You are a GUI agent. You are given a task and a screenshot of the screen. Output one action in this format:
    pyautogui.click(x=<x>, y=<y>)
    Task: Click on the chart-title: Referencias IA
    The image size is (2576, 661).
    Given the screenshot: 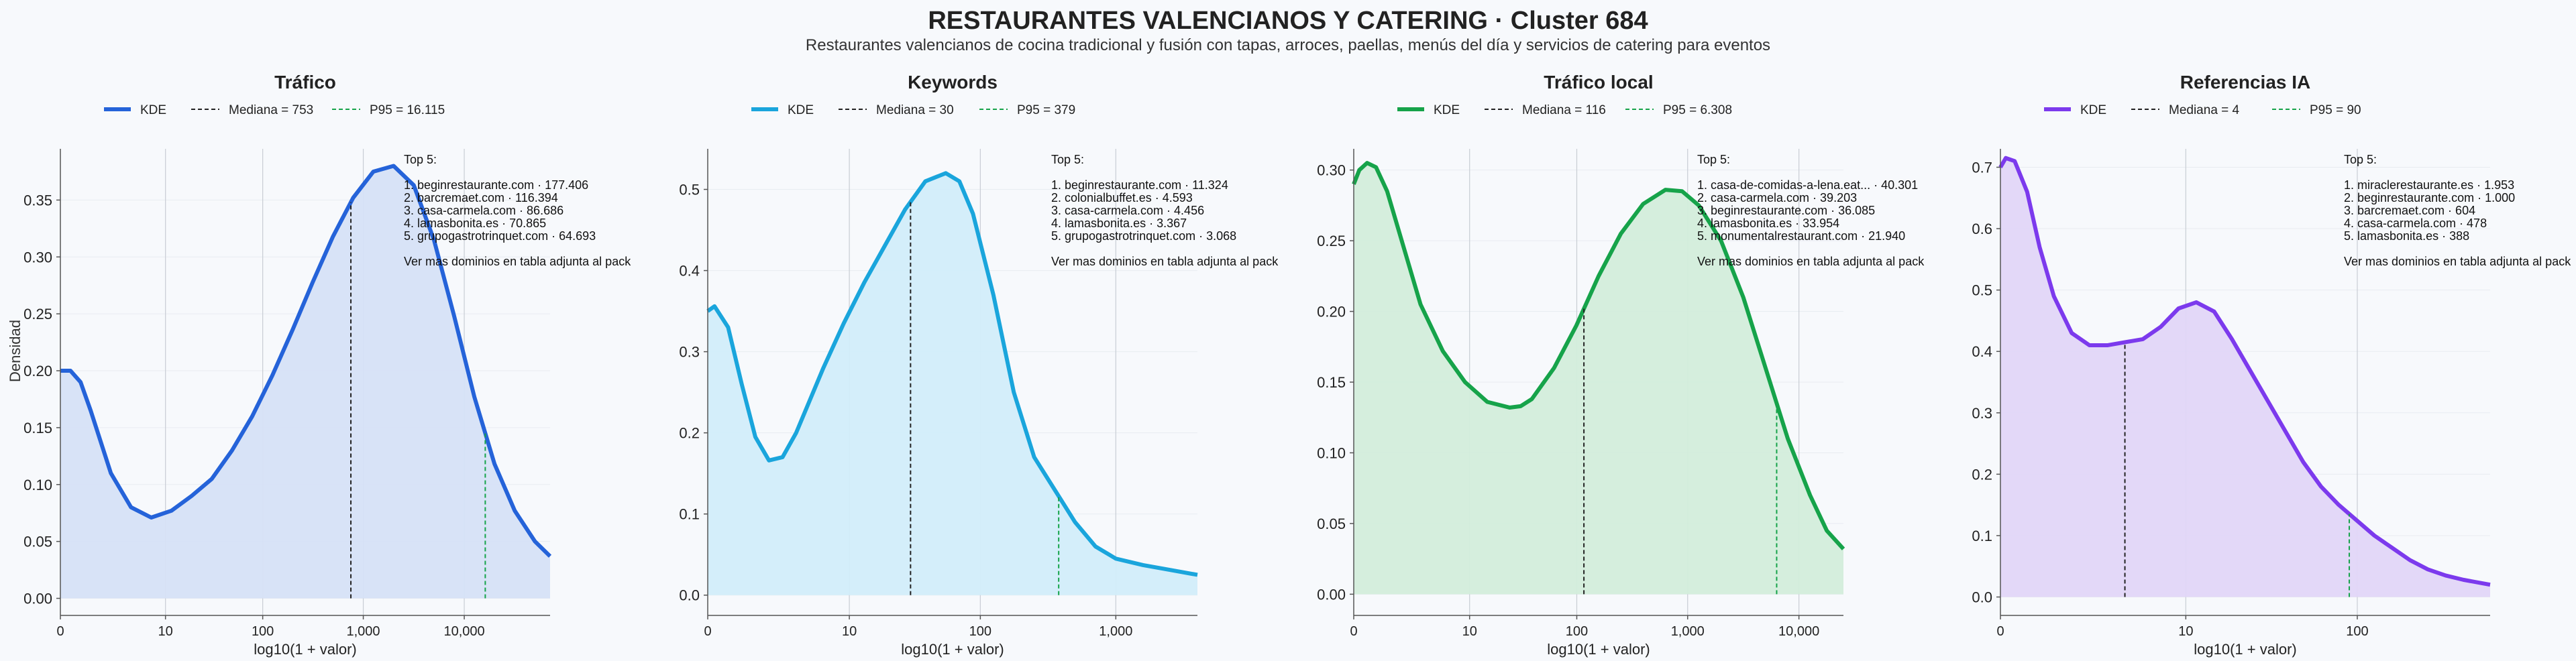 What is the action you would take?
    pyautogui.click(x=2245, y=82)
    